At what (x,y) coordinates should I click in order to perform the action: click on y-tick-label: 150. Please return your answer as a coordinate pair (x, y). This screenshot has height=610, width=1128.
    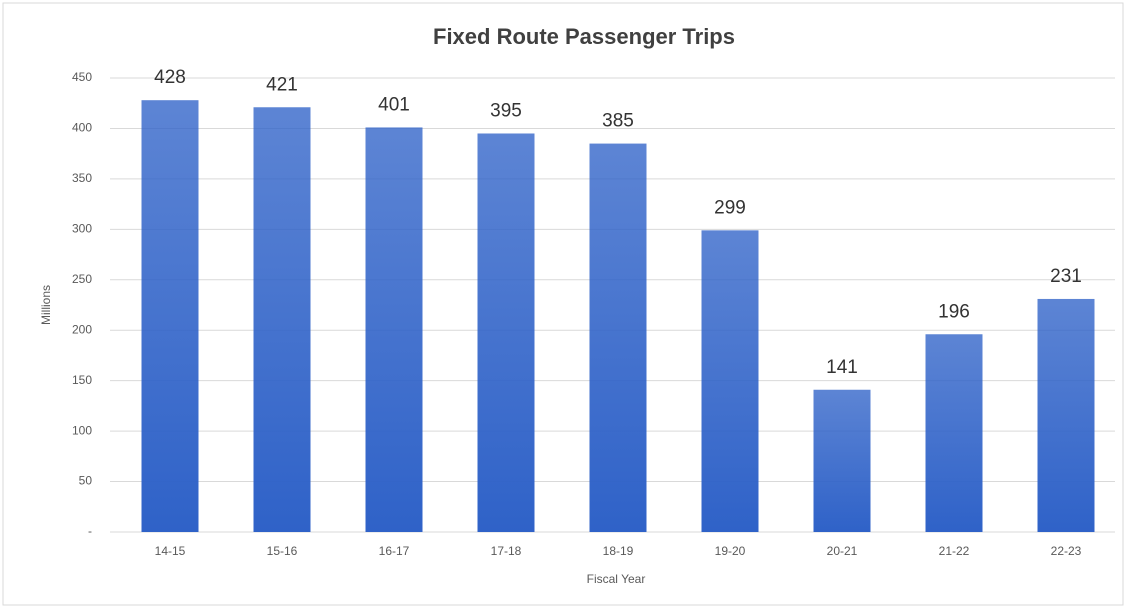
    Looking at the image, I should click on (82, 380).